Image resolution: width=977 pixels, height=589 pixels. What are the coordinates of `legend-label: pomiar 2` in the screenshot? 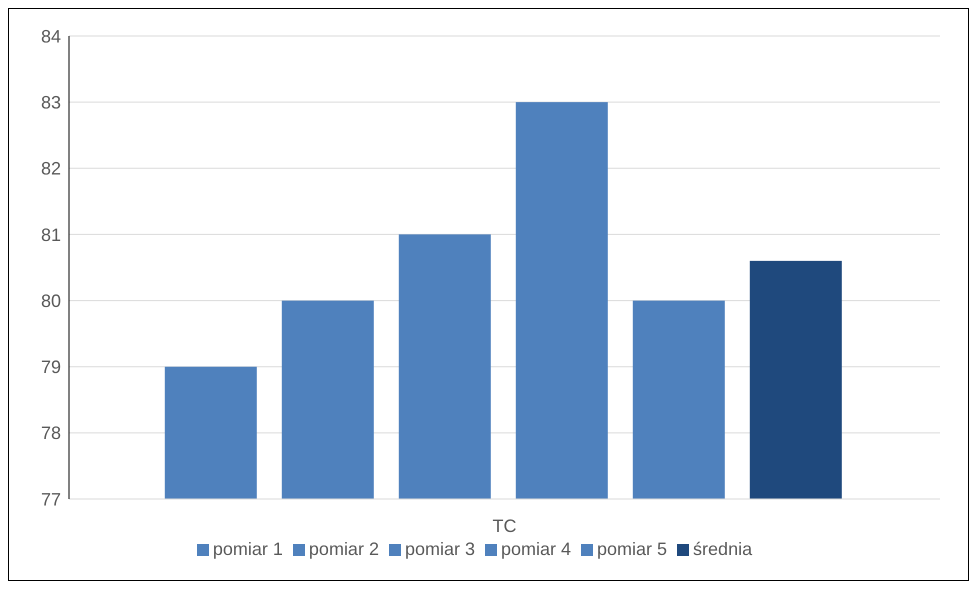 It's located at (343, 549).